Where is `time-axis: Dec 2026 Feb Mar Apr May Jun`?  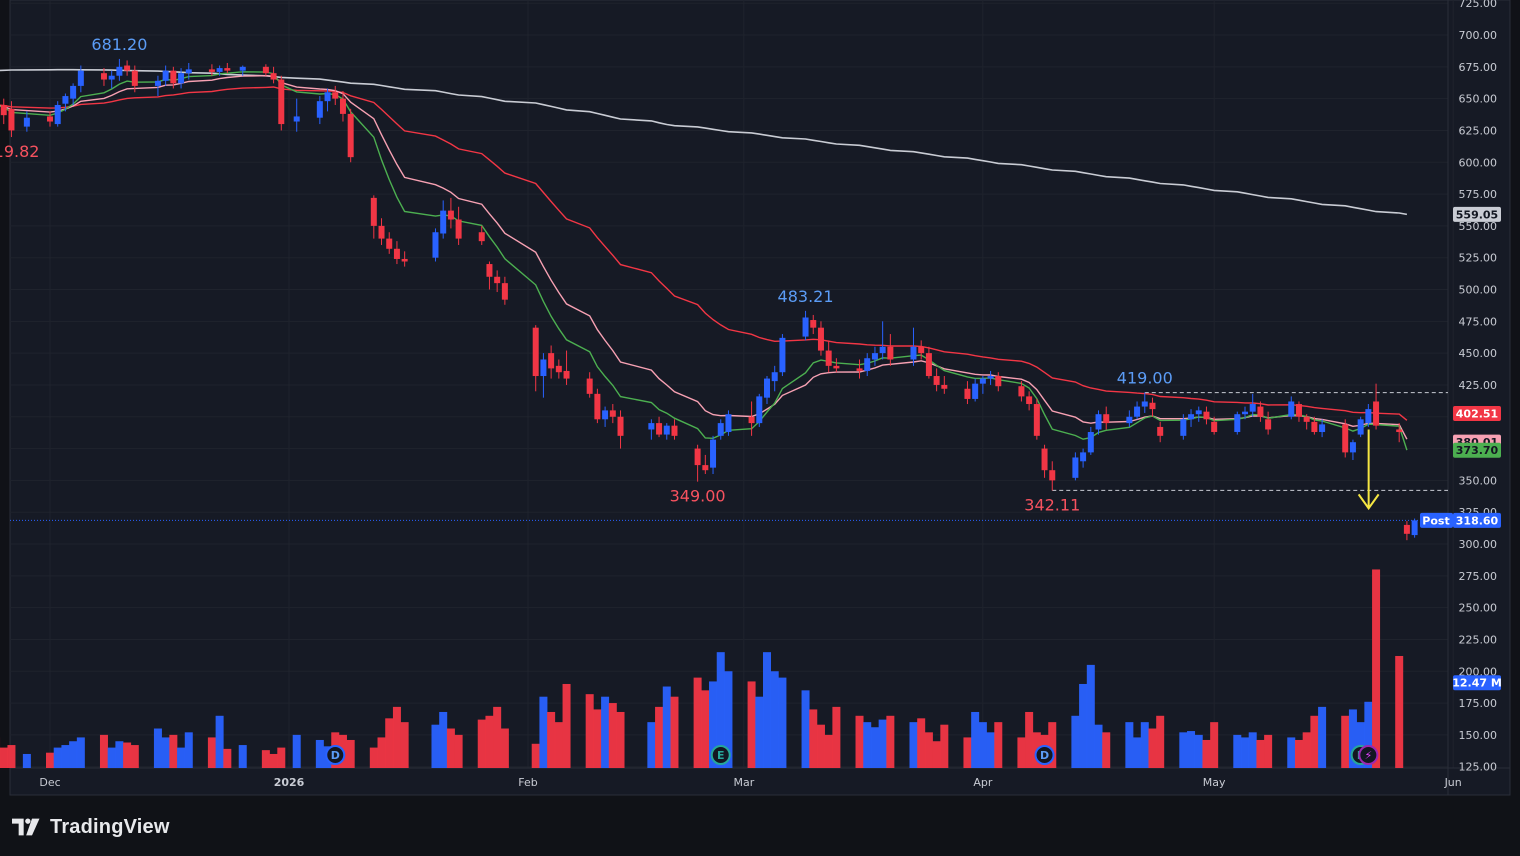 time-axis: Dec 2026 Feb Mar Apr May Jun is located at coordinates (750, 782).